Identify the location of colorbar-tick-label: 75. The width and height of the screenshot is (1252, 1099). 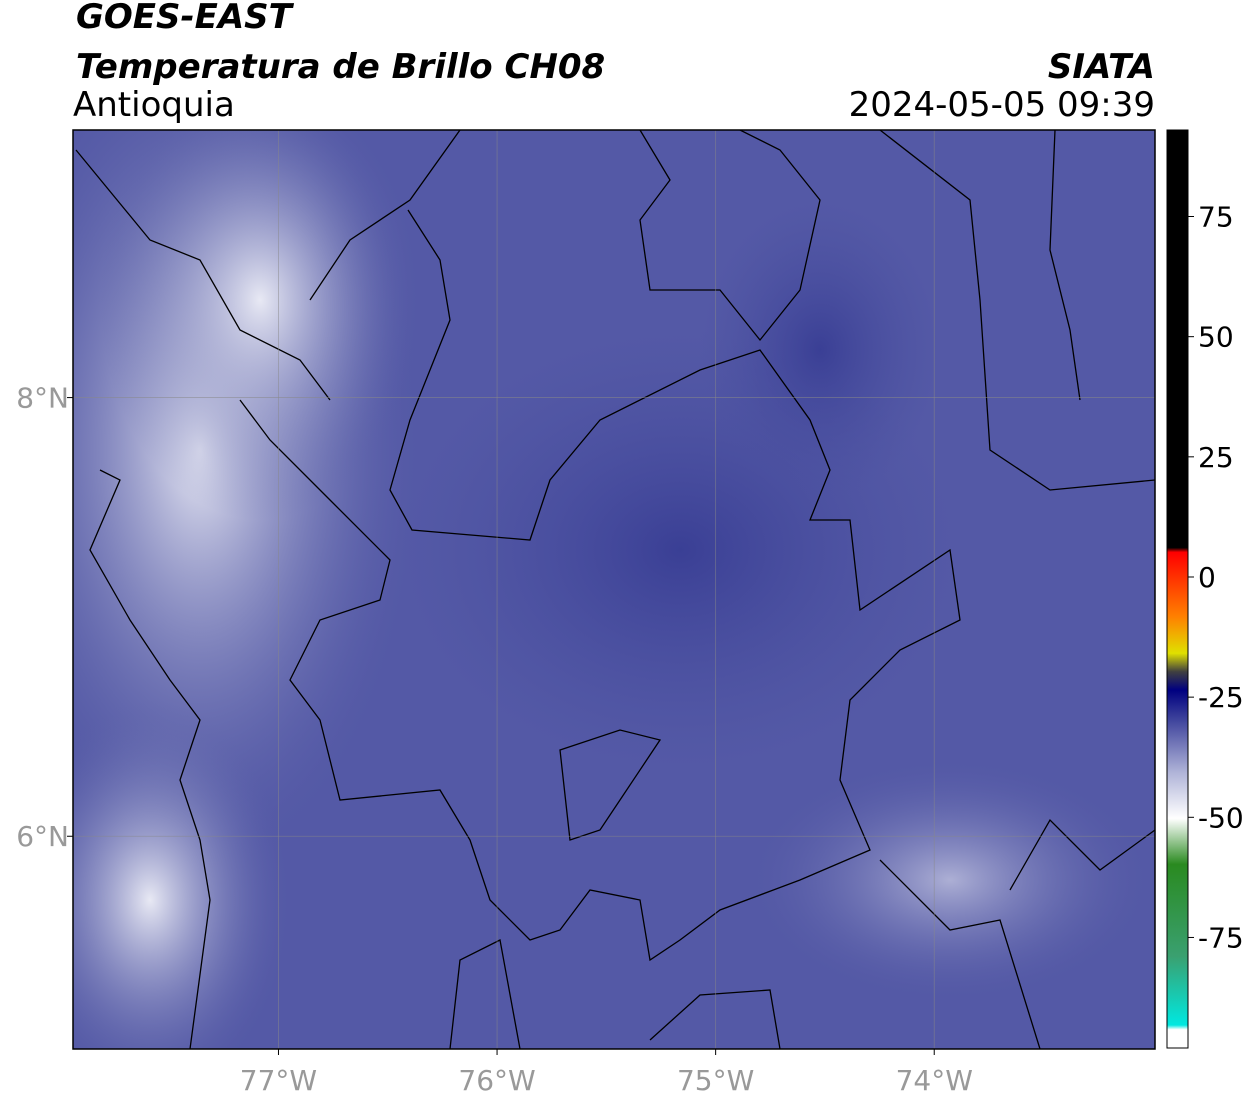
(1216, 217).